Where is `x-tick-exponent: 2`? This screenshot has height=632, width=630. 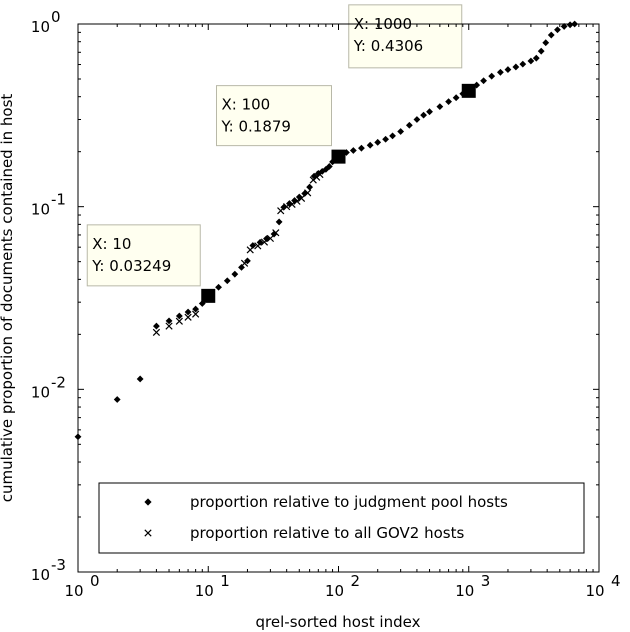 x-tick-exponent: 2 is located at coordinates (356, 581).